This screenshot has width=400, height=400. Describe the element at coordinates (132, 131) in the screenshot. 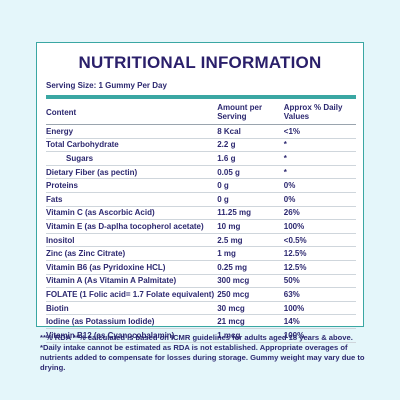

I see `table-cell: Energy` at that location.